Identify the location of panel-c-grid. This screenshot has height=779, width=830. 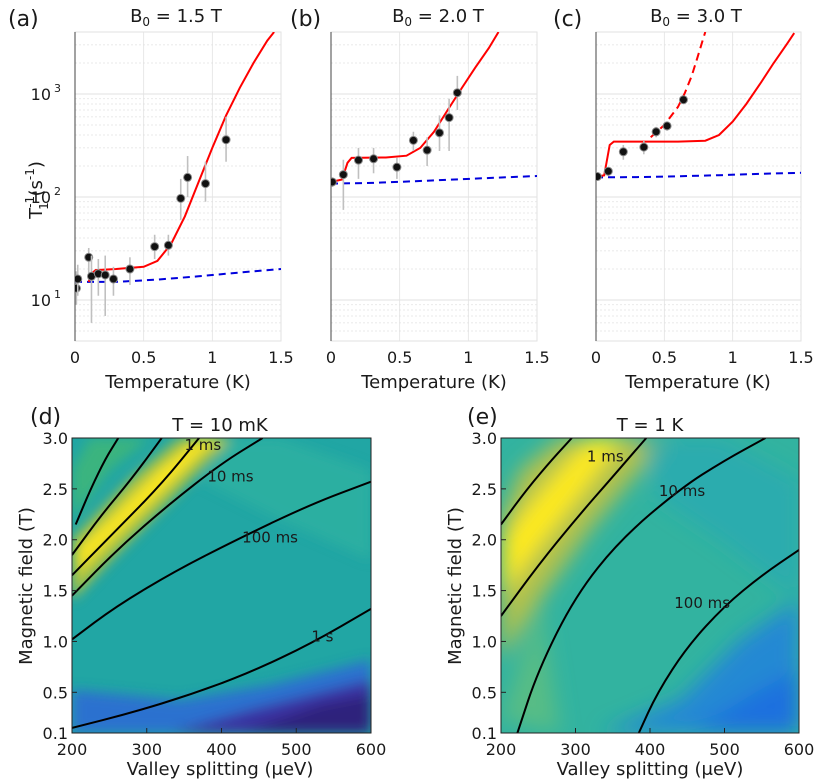
(698, 186).